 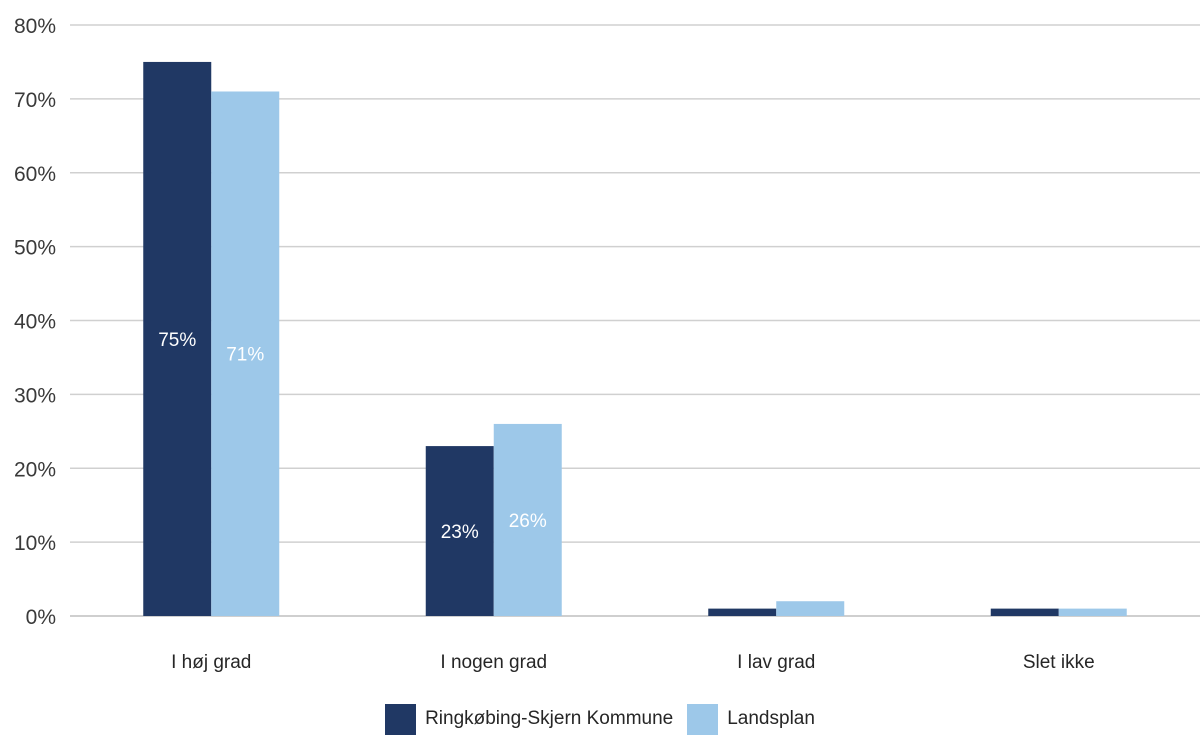 What do you see at coordinates (35, 322) in the screenshot?
I see `y-tick-label: 40%` at bounding box center [35, 322].